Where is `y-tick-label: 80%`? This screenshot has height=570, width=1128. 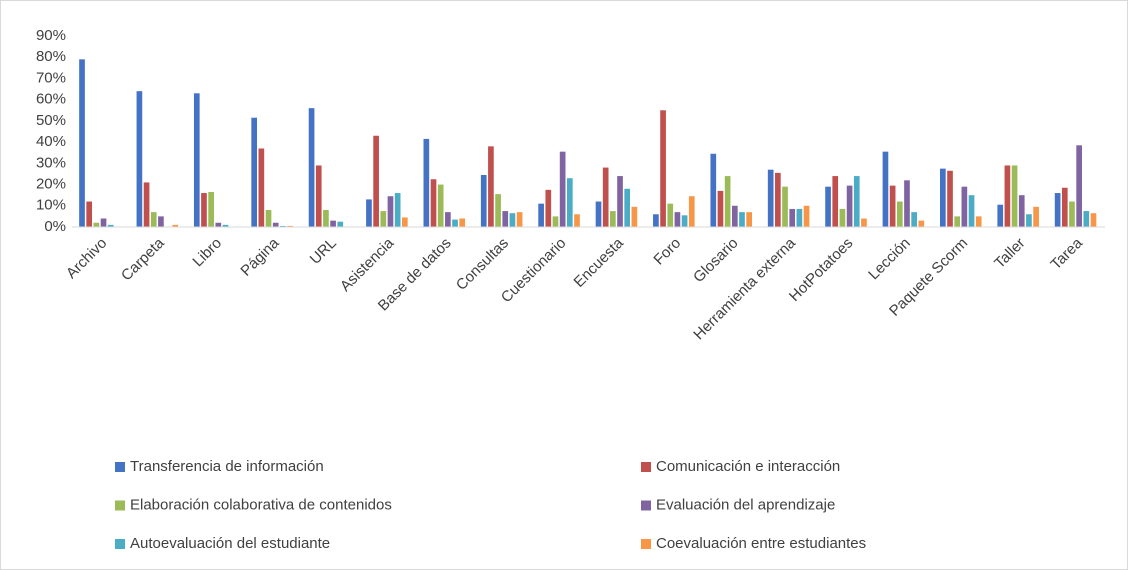
y-tick-label: 80% is located at coordinates (51, 56).